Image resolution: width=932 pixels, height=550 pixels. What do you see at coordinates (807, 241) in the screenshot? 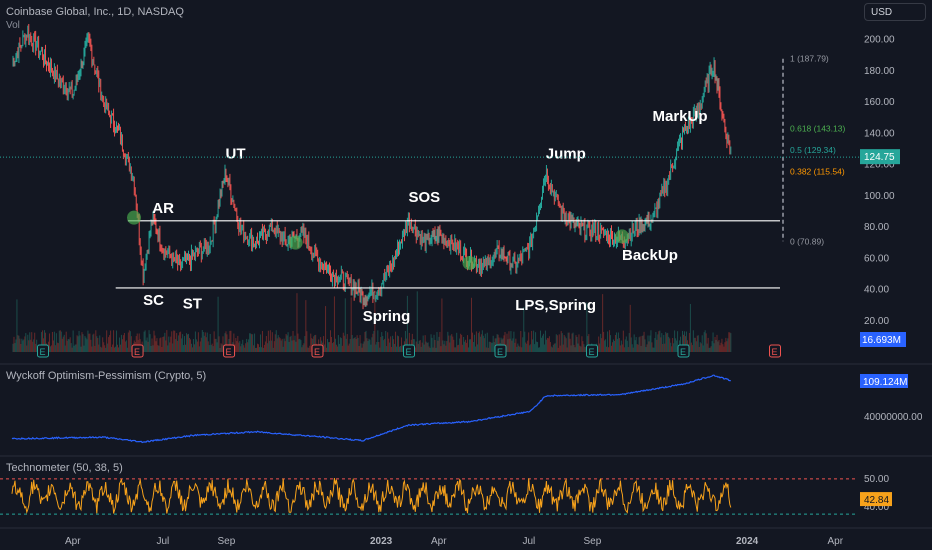
I see `fib-level-label: 0 (70.89)` at bounding box center [807, 241].